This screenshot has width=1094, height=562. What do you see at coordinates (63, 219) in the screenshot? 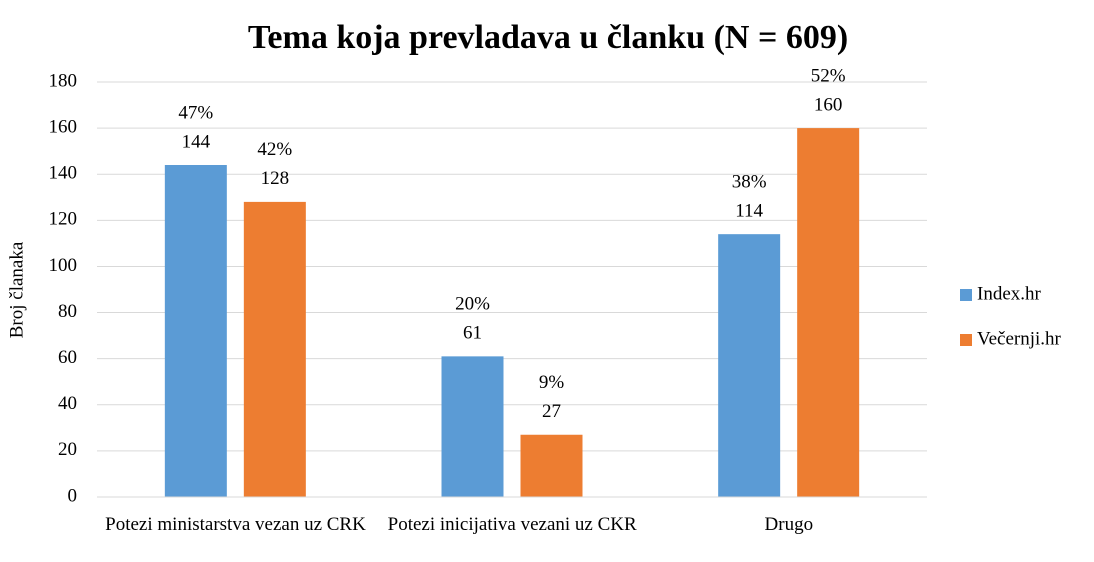
I see `y-tick-label: 120` at bounding box center [63, 219].